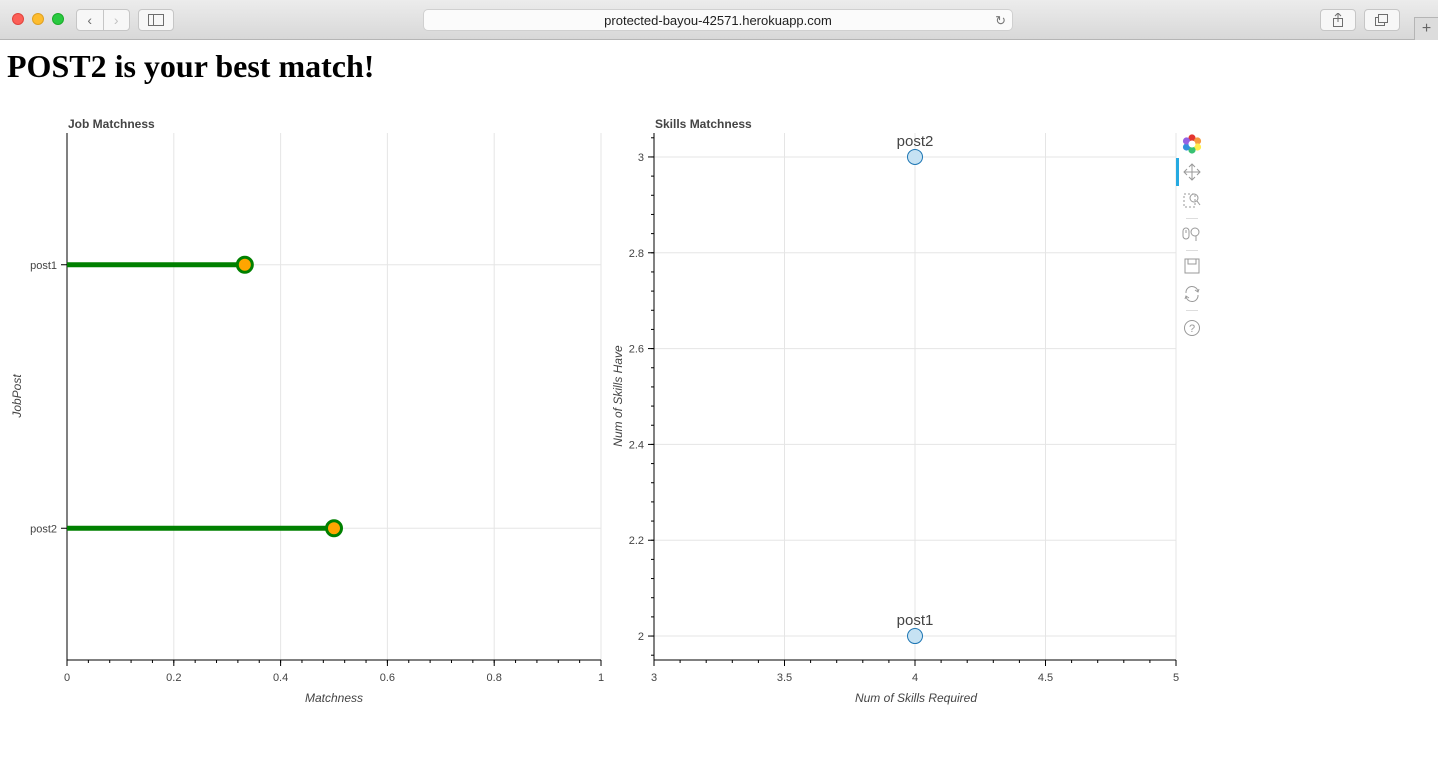 The image size is (1438, 773). What do you see at coordinates (191, 66) in the screenshot?
I see `page-title: POST2 is your best match!` at bounding box center [191, 66].